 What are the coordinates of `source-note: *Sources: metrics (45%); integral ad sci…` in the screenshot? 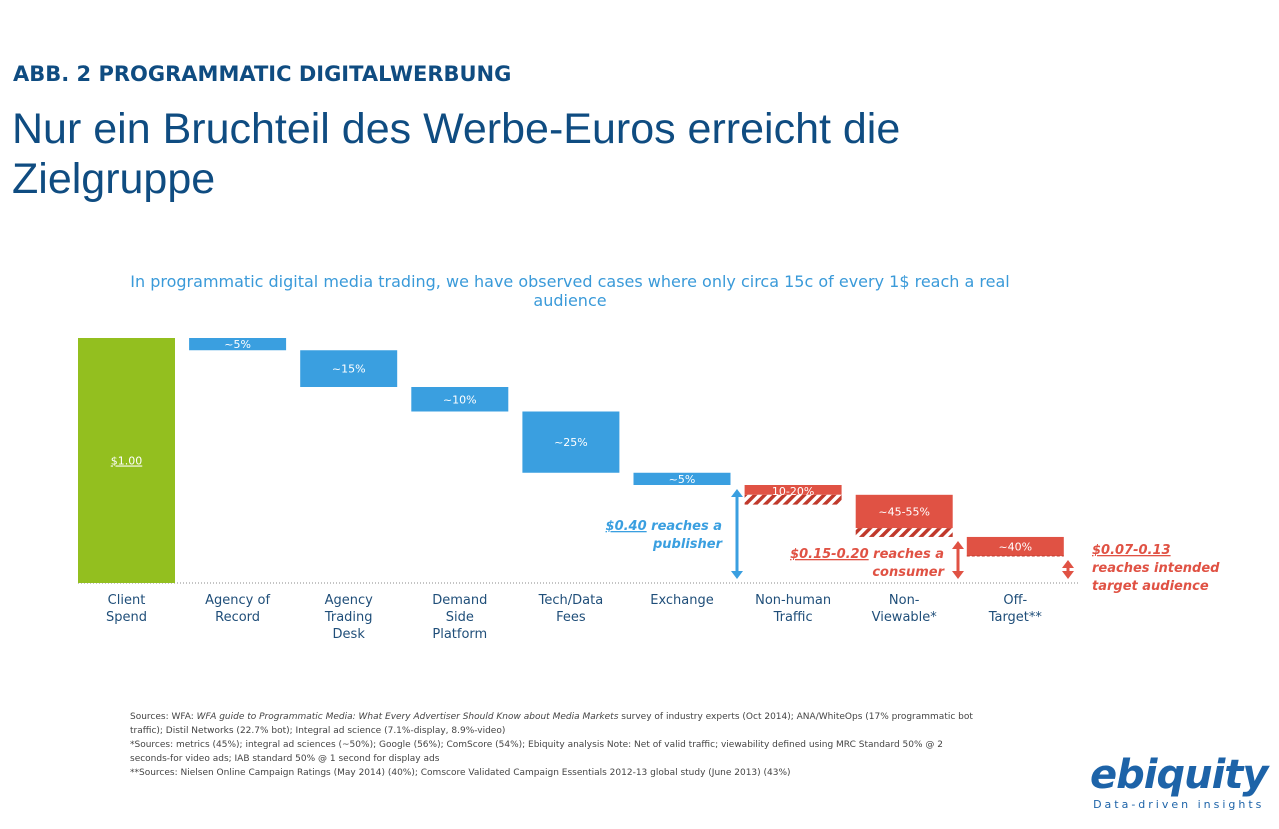 It's located at (537, 752).